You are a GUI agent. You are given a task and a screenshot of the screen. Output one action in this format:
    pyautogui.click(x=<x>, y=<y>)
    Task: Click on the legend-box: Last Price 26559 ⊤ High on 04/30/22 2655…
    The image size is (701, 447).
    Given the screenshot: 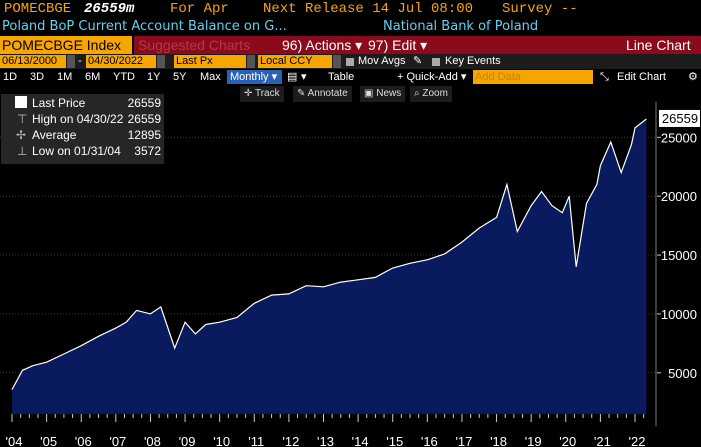 What is the action you would take?
    pyautogui.click(x=82, y=129)
    